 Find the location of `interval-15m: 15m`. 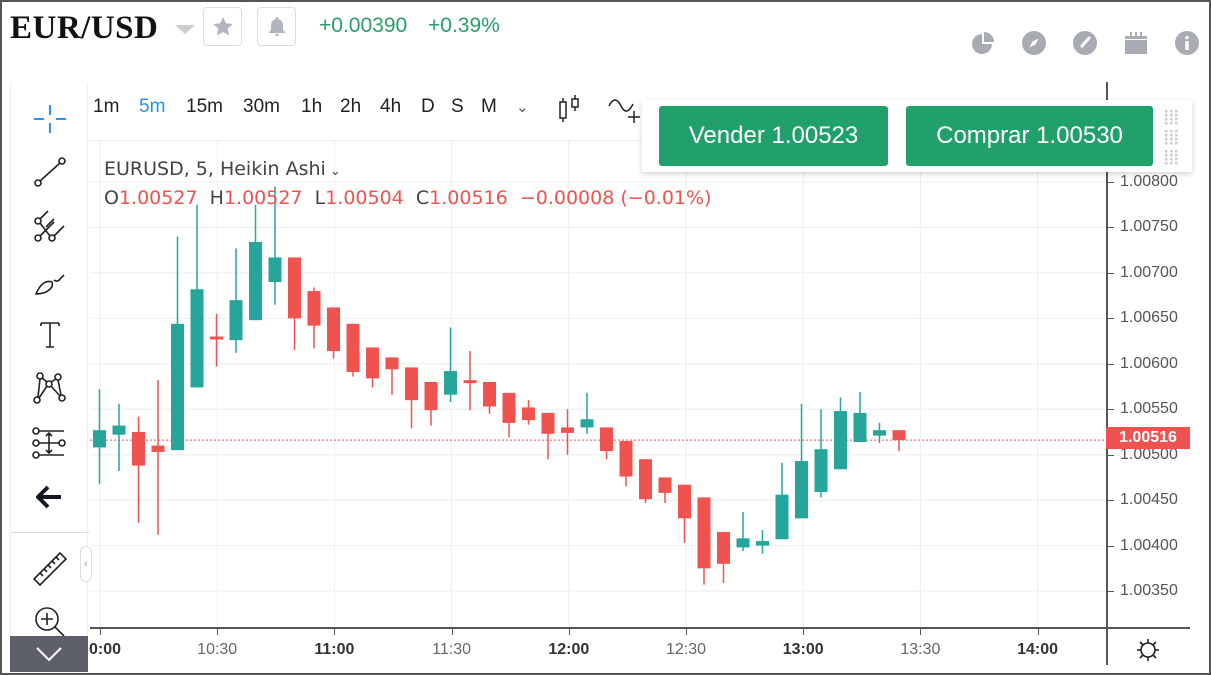

interval-15m: 15m is located at coordinates (204, 106).